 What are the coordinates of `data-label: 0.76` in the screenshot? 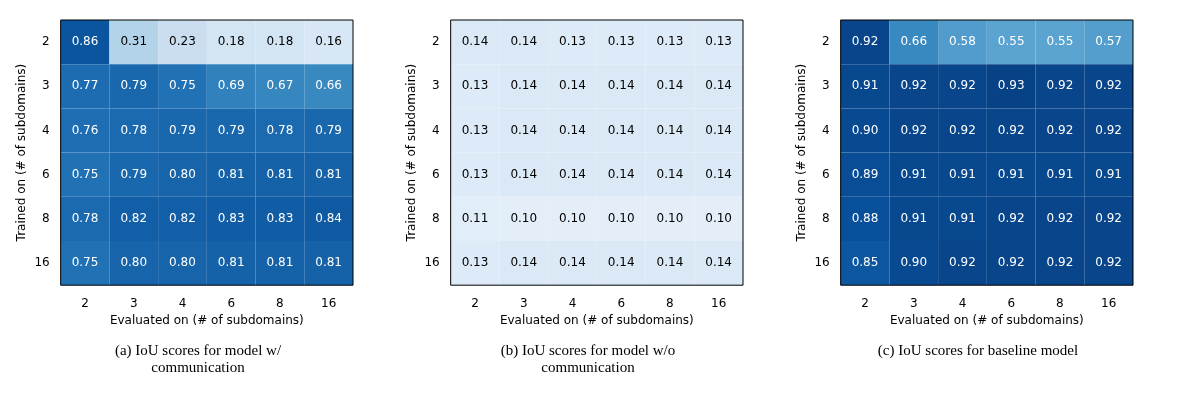 It's located at (85, 129).